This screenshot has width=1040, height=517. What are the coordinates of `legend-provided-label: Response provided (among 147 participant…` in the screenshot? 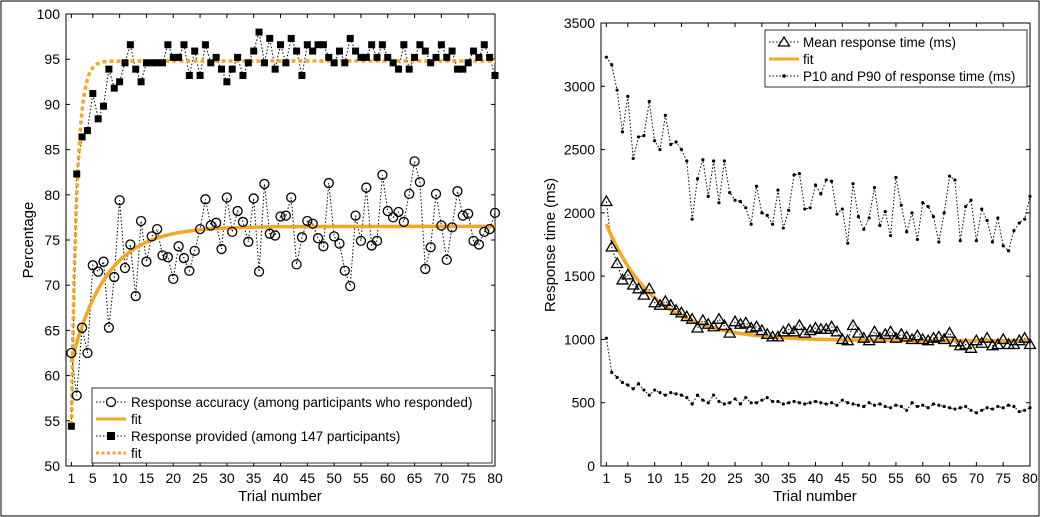 It's located at (265, 436).